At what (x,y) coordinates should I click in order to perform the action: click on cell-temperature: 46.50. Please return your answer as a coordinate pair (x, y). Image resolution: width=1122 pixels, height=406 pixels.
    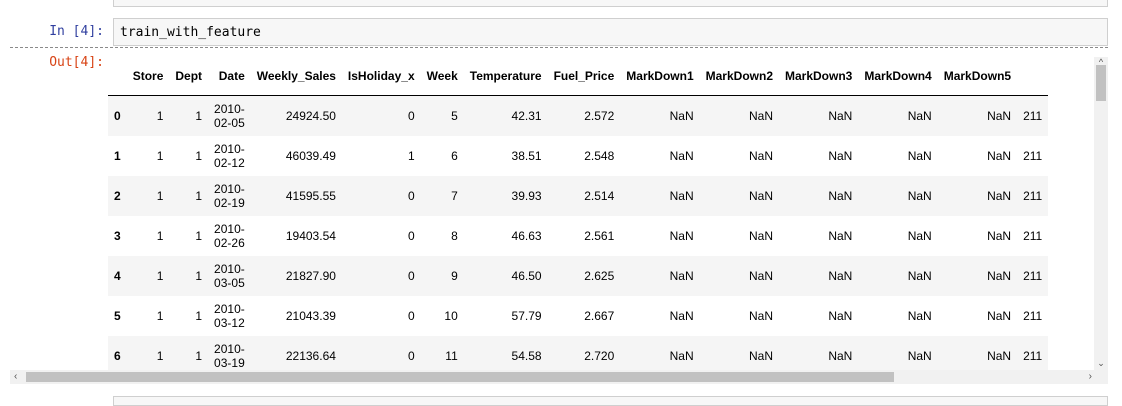
    Looking at the image, I should click on (526, 276).